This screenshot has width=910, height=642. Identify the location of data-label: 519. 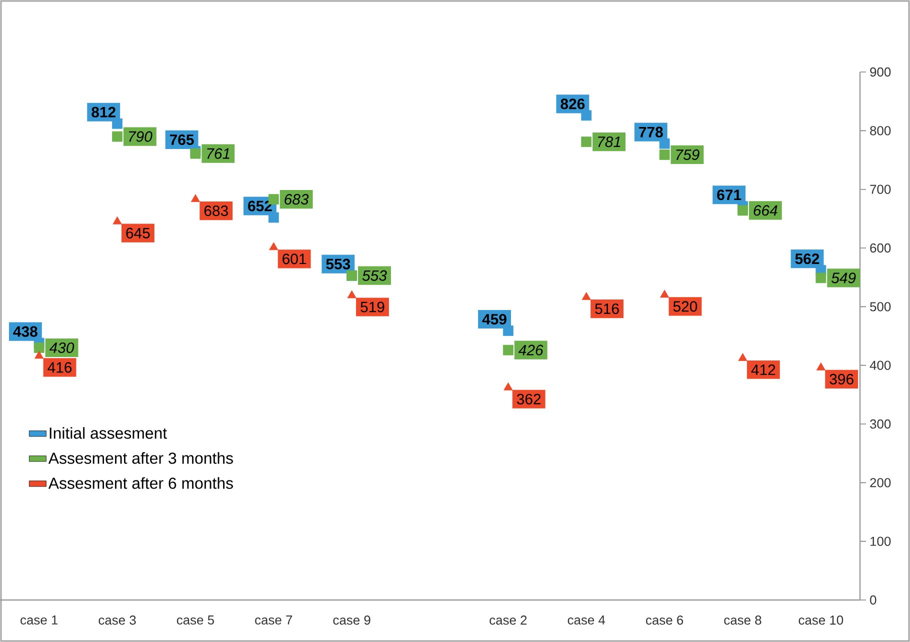
(372, 307).